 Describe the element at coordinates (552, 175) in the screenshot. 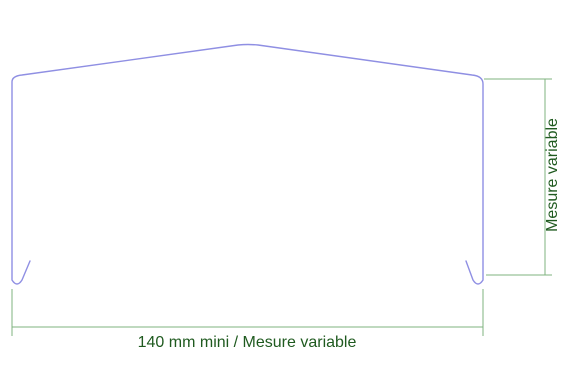

I see `height-dimension-label: Mesure variable` at that location.